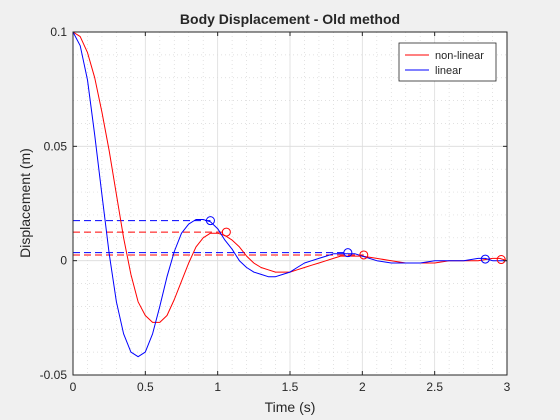 The image size is (560, 420). What do you see at coordinates (290, 407) in the screenshot?
I see `x-axis-label: Time (s)` at bounding box center [290, 407].